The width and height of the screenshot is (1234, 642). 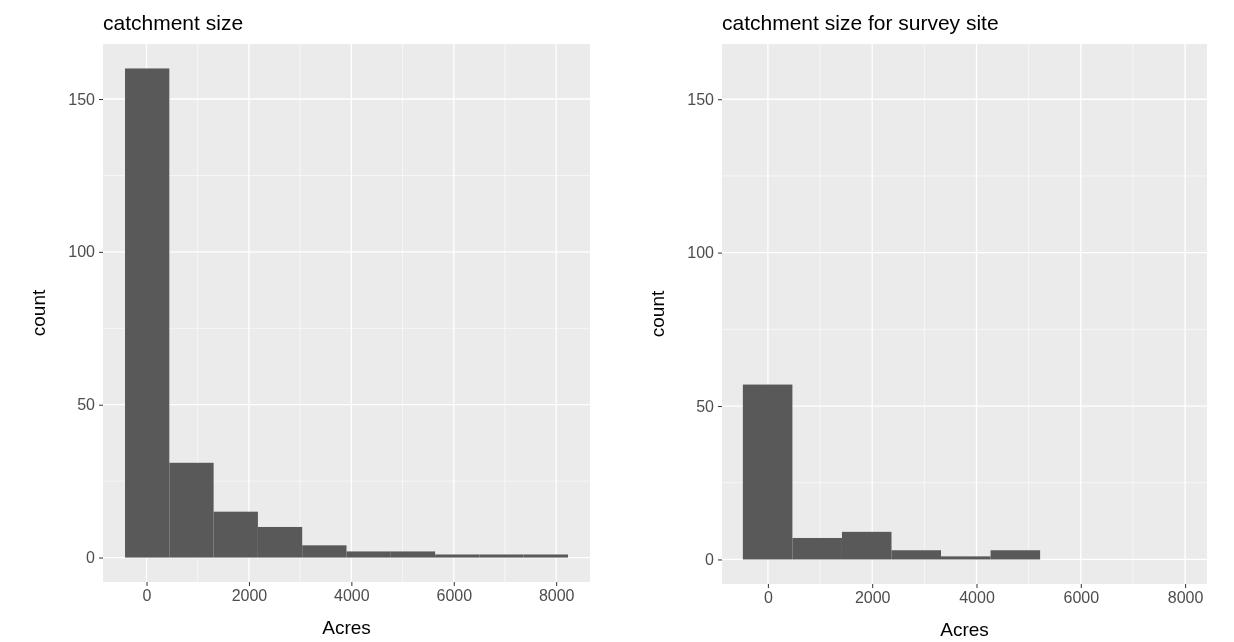 What do you see at coordinates (860, 22) in the screenshot?
I see `chart-title: catchment size for survey site` at bounding box center [860, 22].